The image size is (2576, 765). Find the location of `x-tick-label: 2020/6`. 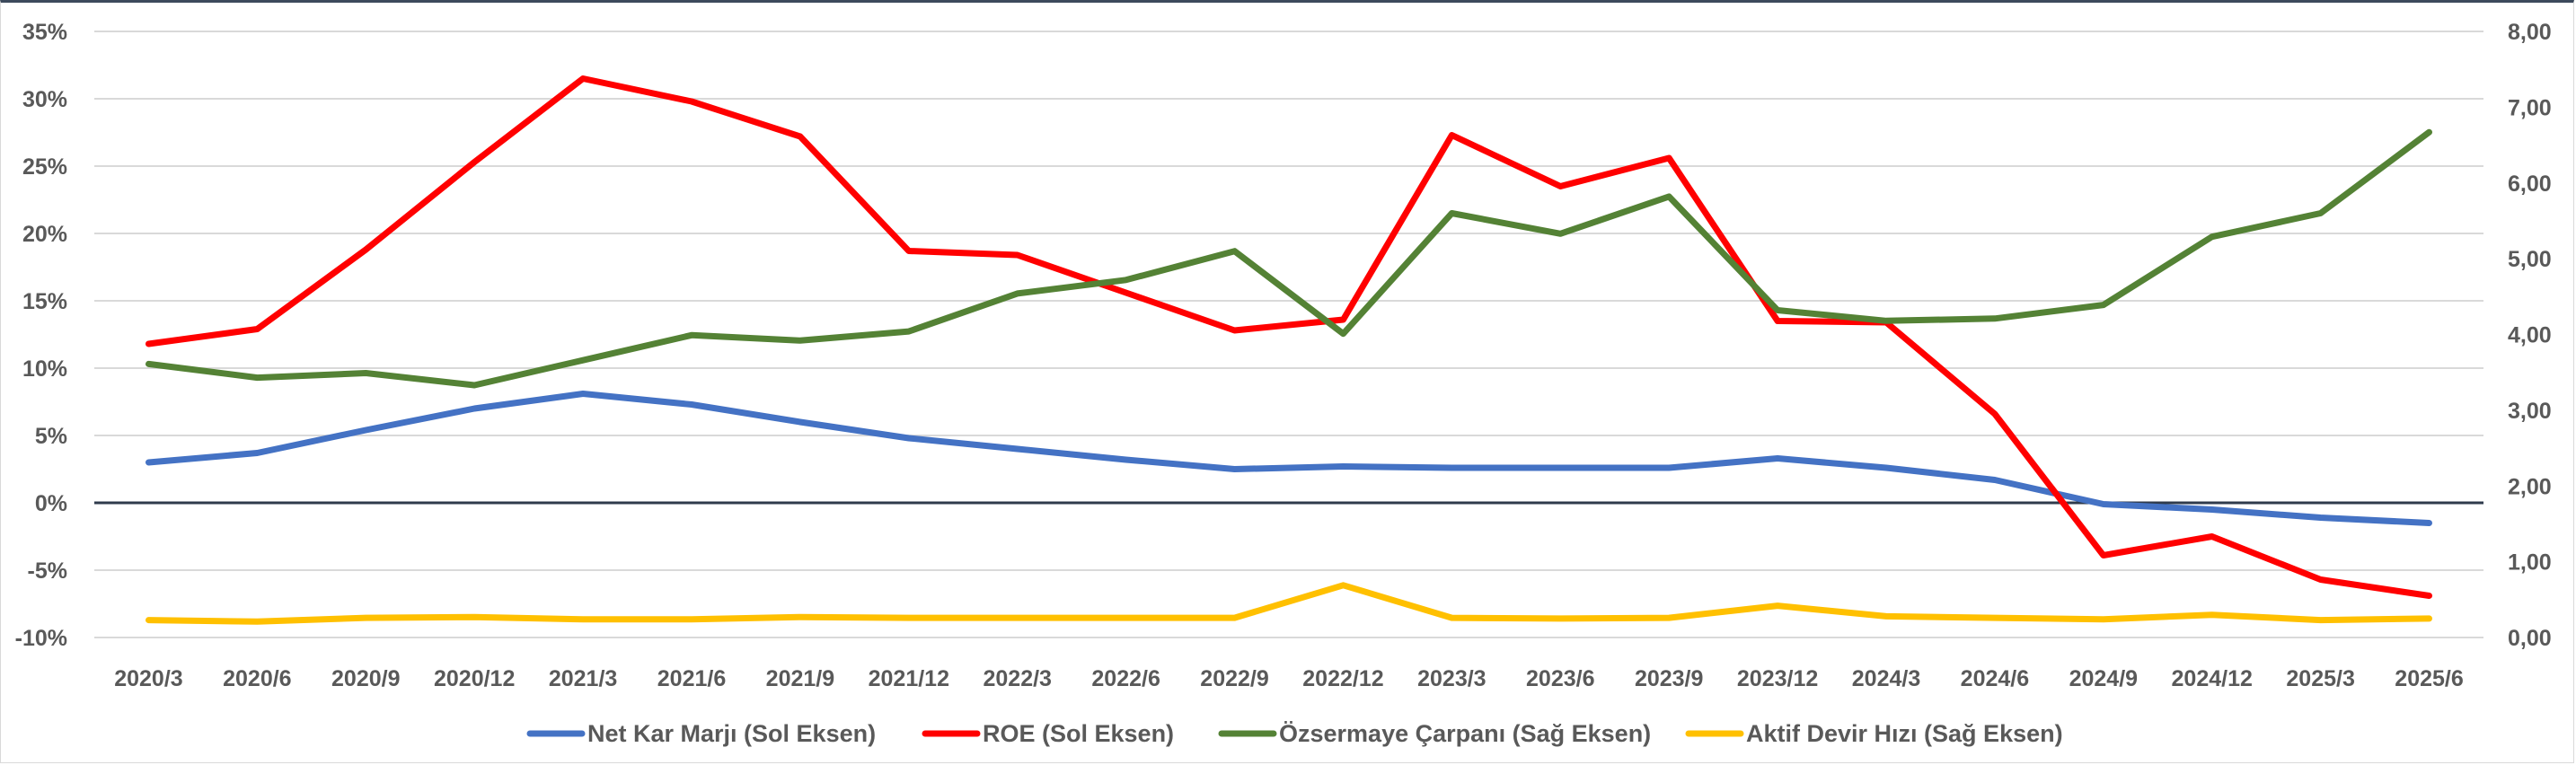

x-tick-label: 2020/6 is located at coordinates (257, 679).